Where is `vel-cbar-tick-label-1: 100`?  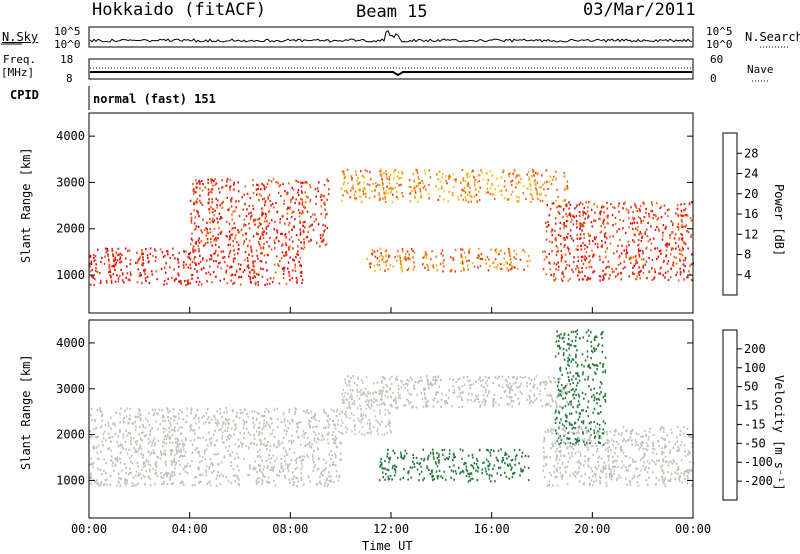
vel-cbar-tick-label-1: 100 is located at coordinates (755, 368).